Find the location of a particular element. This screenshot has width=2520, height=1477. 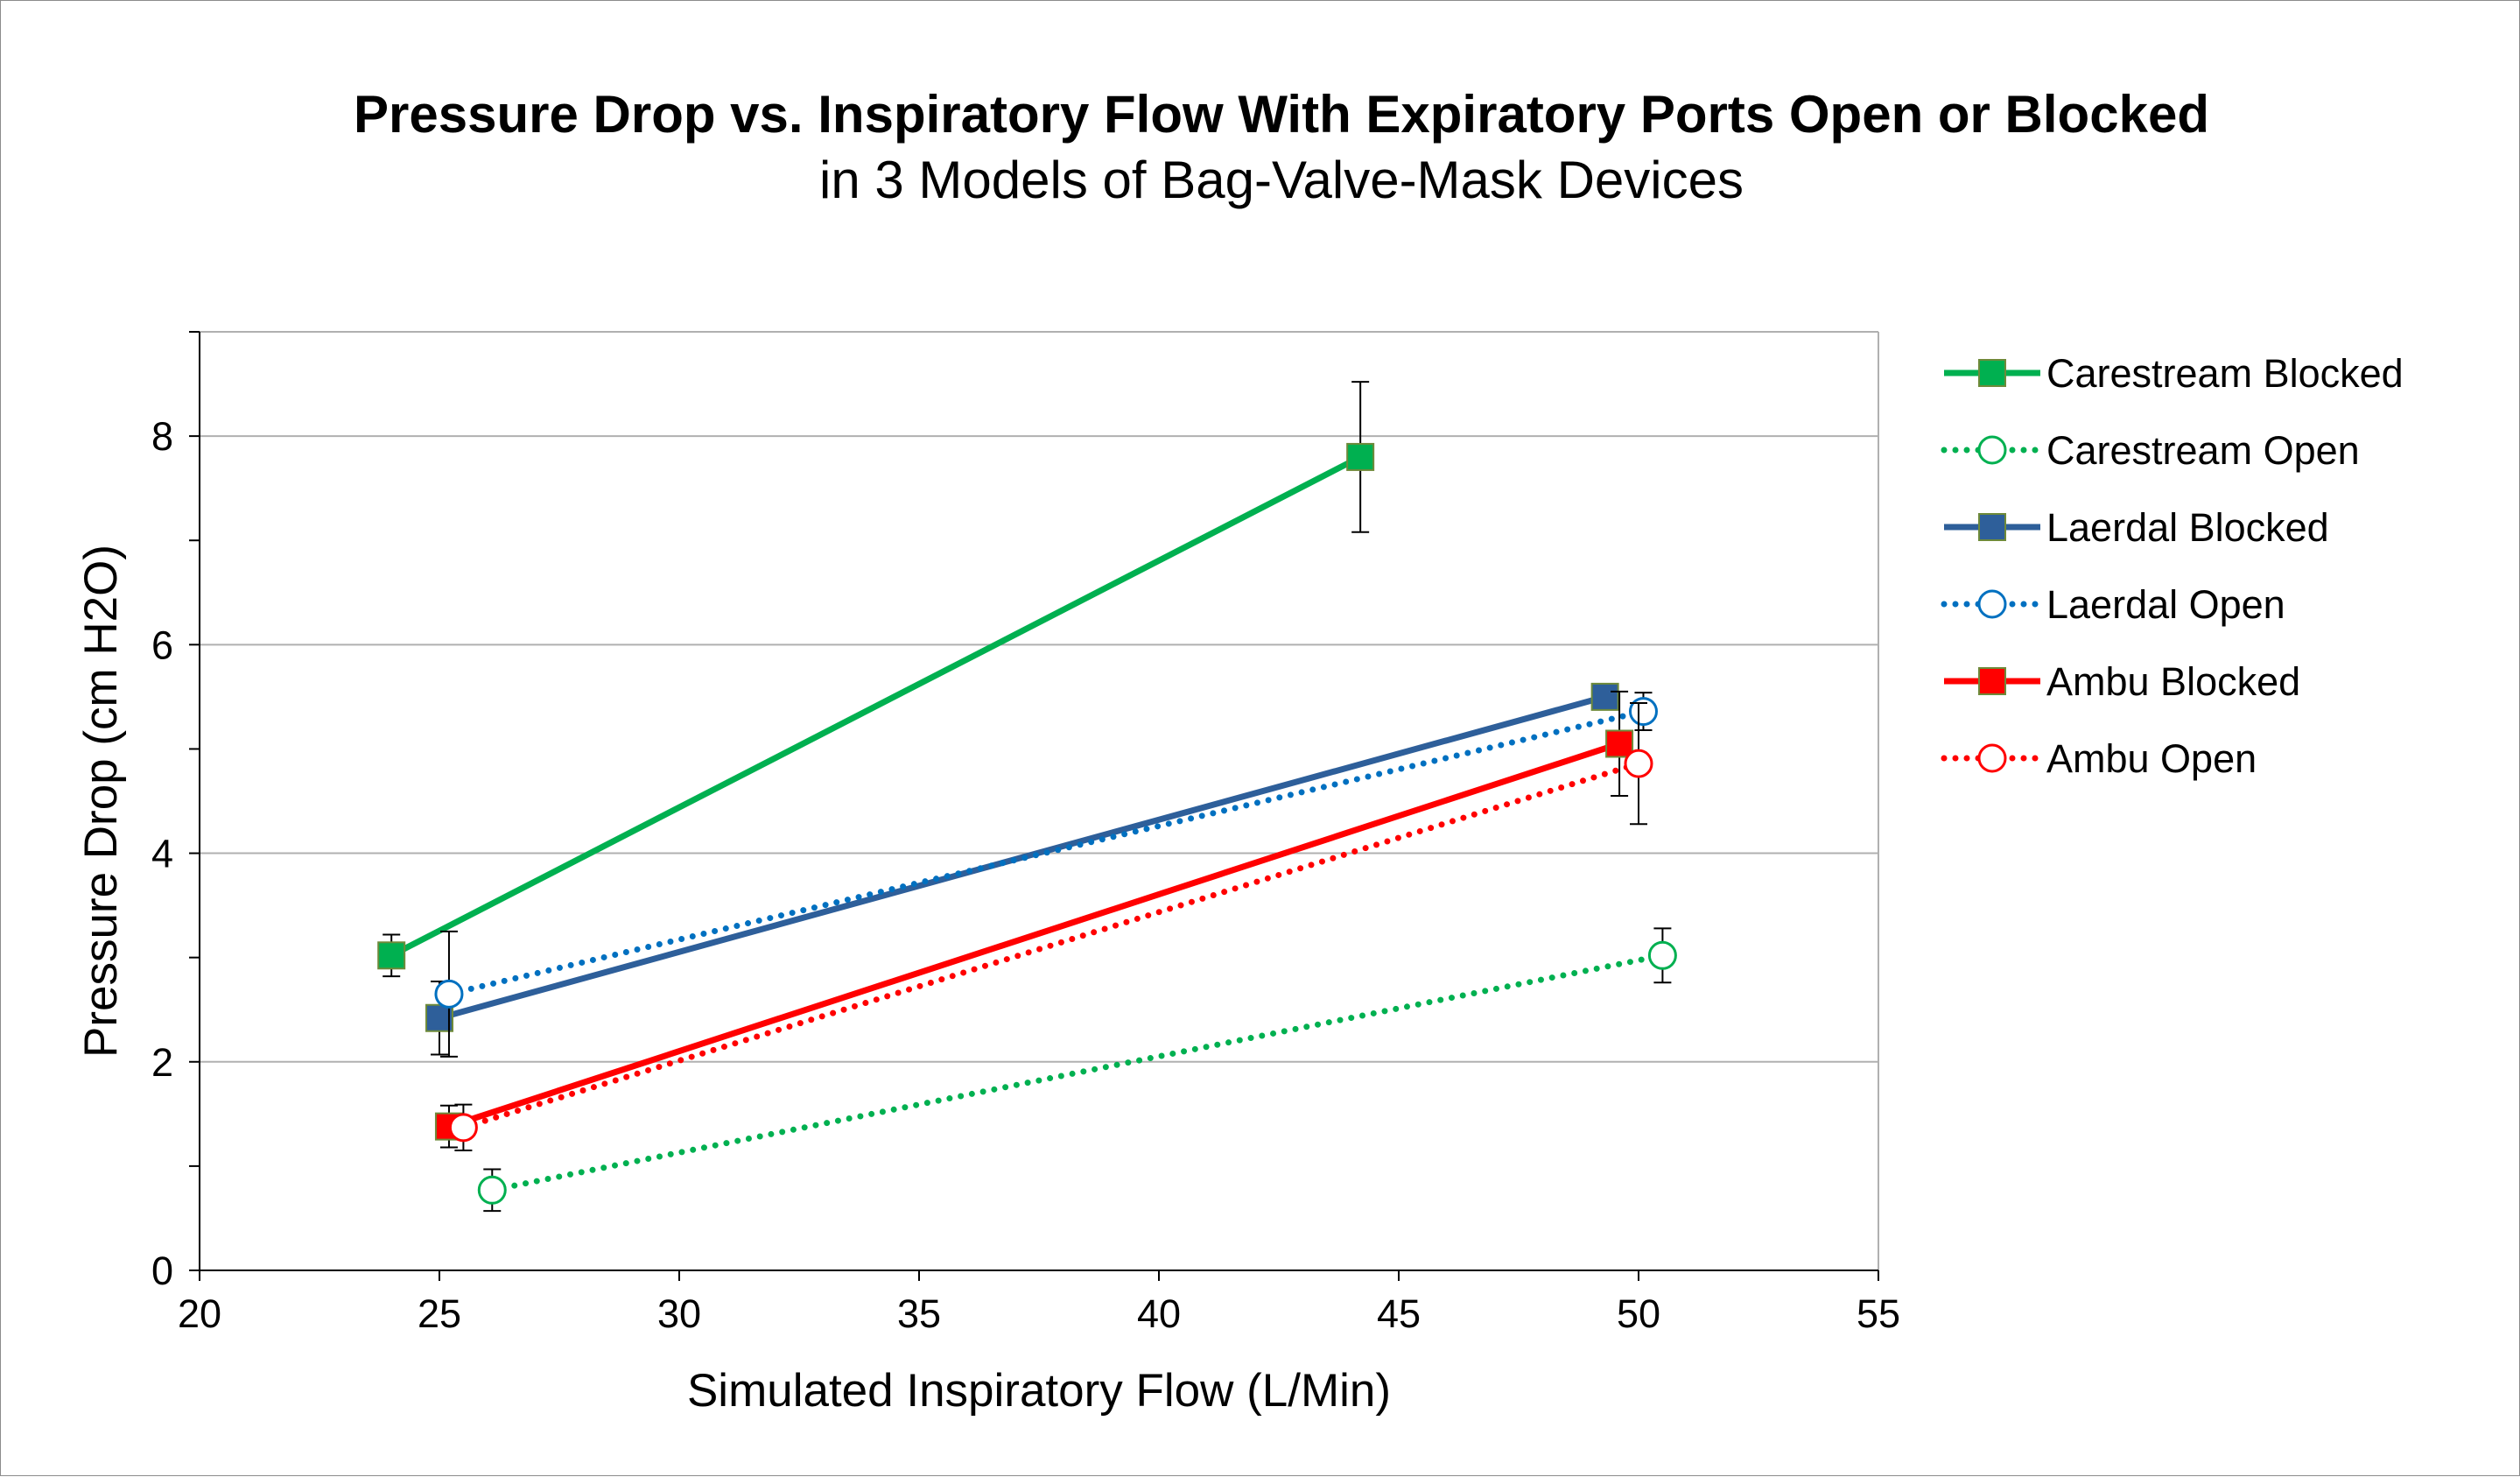

legend-item-laerdal-blocked: Laerdal Blocked is located at coordinates (2136, 527).